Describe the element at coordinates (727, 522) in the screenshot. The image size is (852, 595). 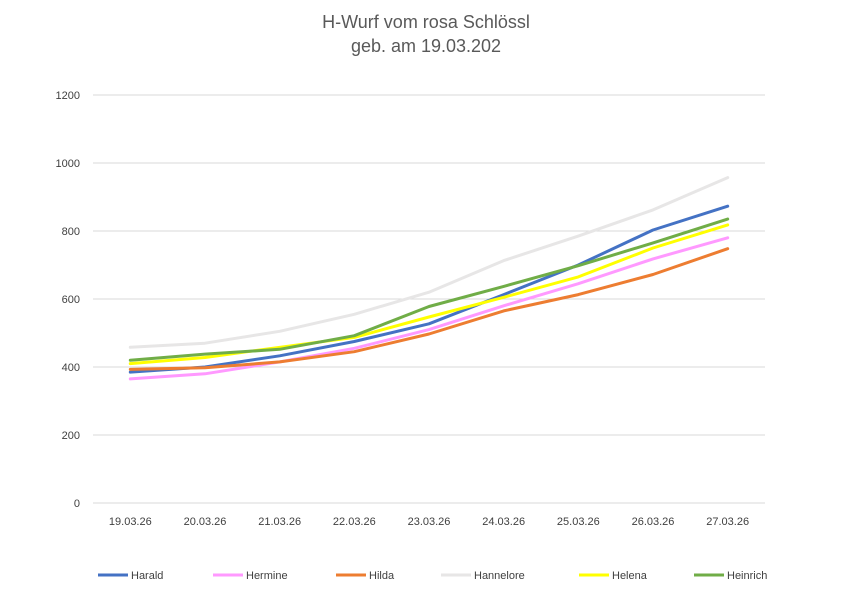
I see `x-tick-label: 27.03.26` at that location.